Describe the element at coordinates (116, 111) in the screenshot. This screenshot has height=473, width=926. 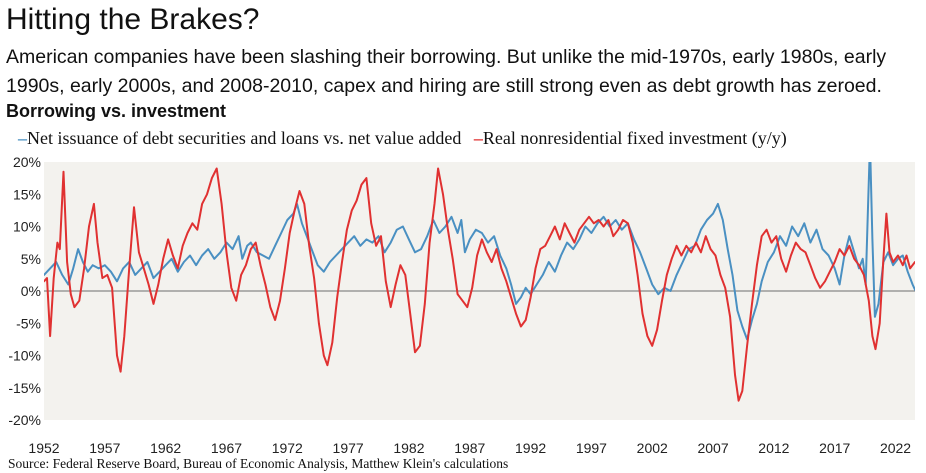
I see `chart-title: Borrowing vs. investment` at that location.